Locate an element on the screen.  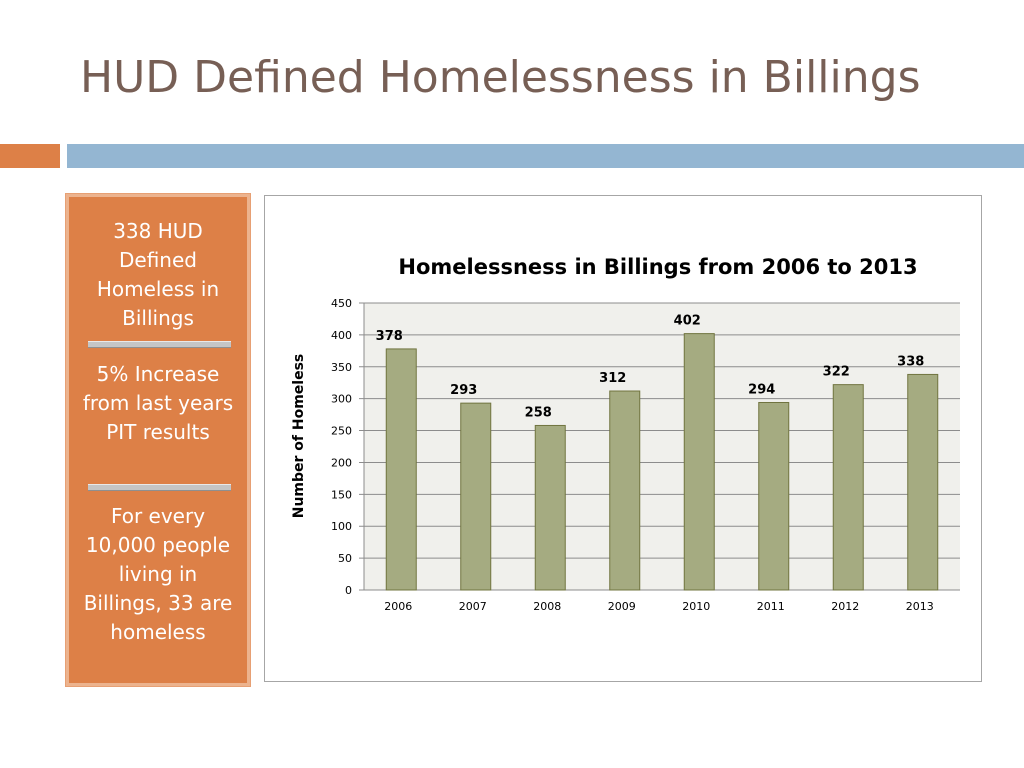
x-tick-label: 2007 is located at coordinates (473, 606).